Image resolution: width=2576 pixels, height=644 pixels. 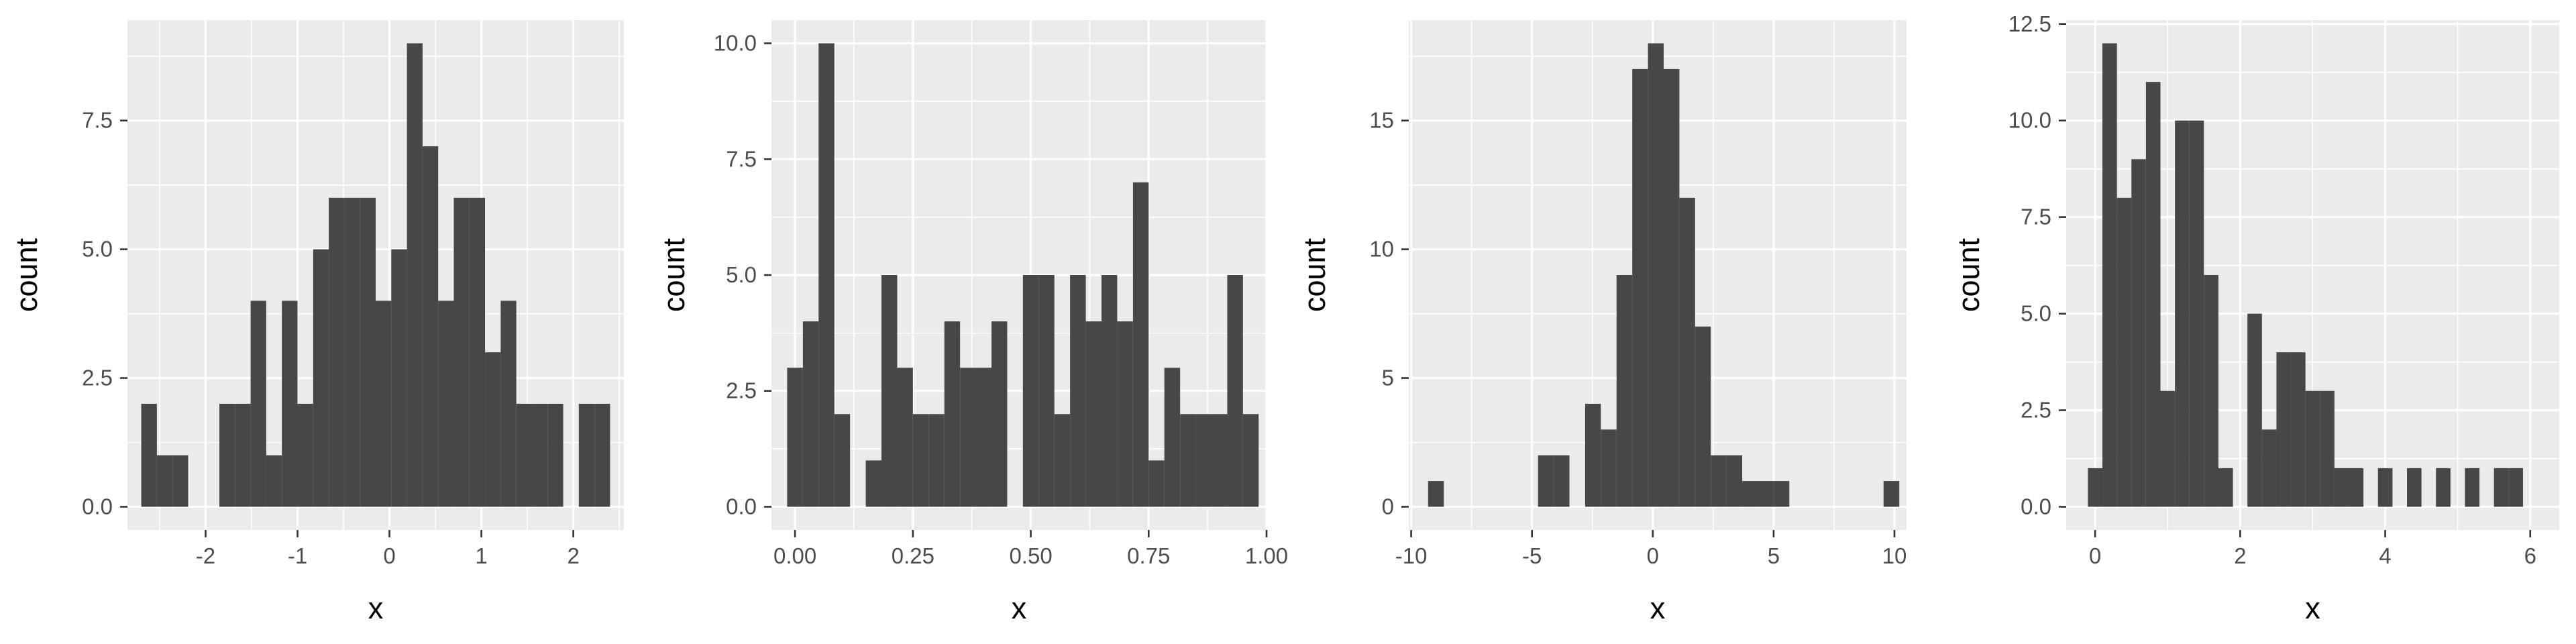 I want to click on x-tick-label: -1, so click(x=297, y=555).